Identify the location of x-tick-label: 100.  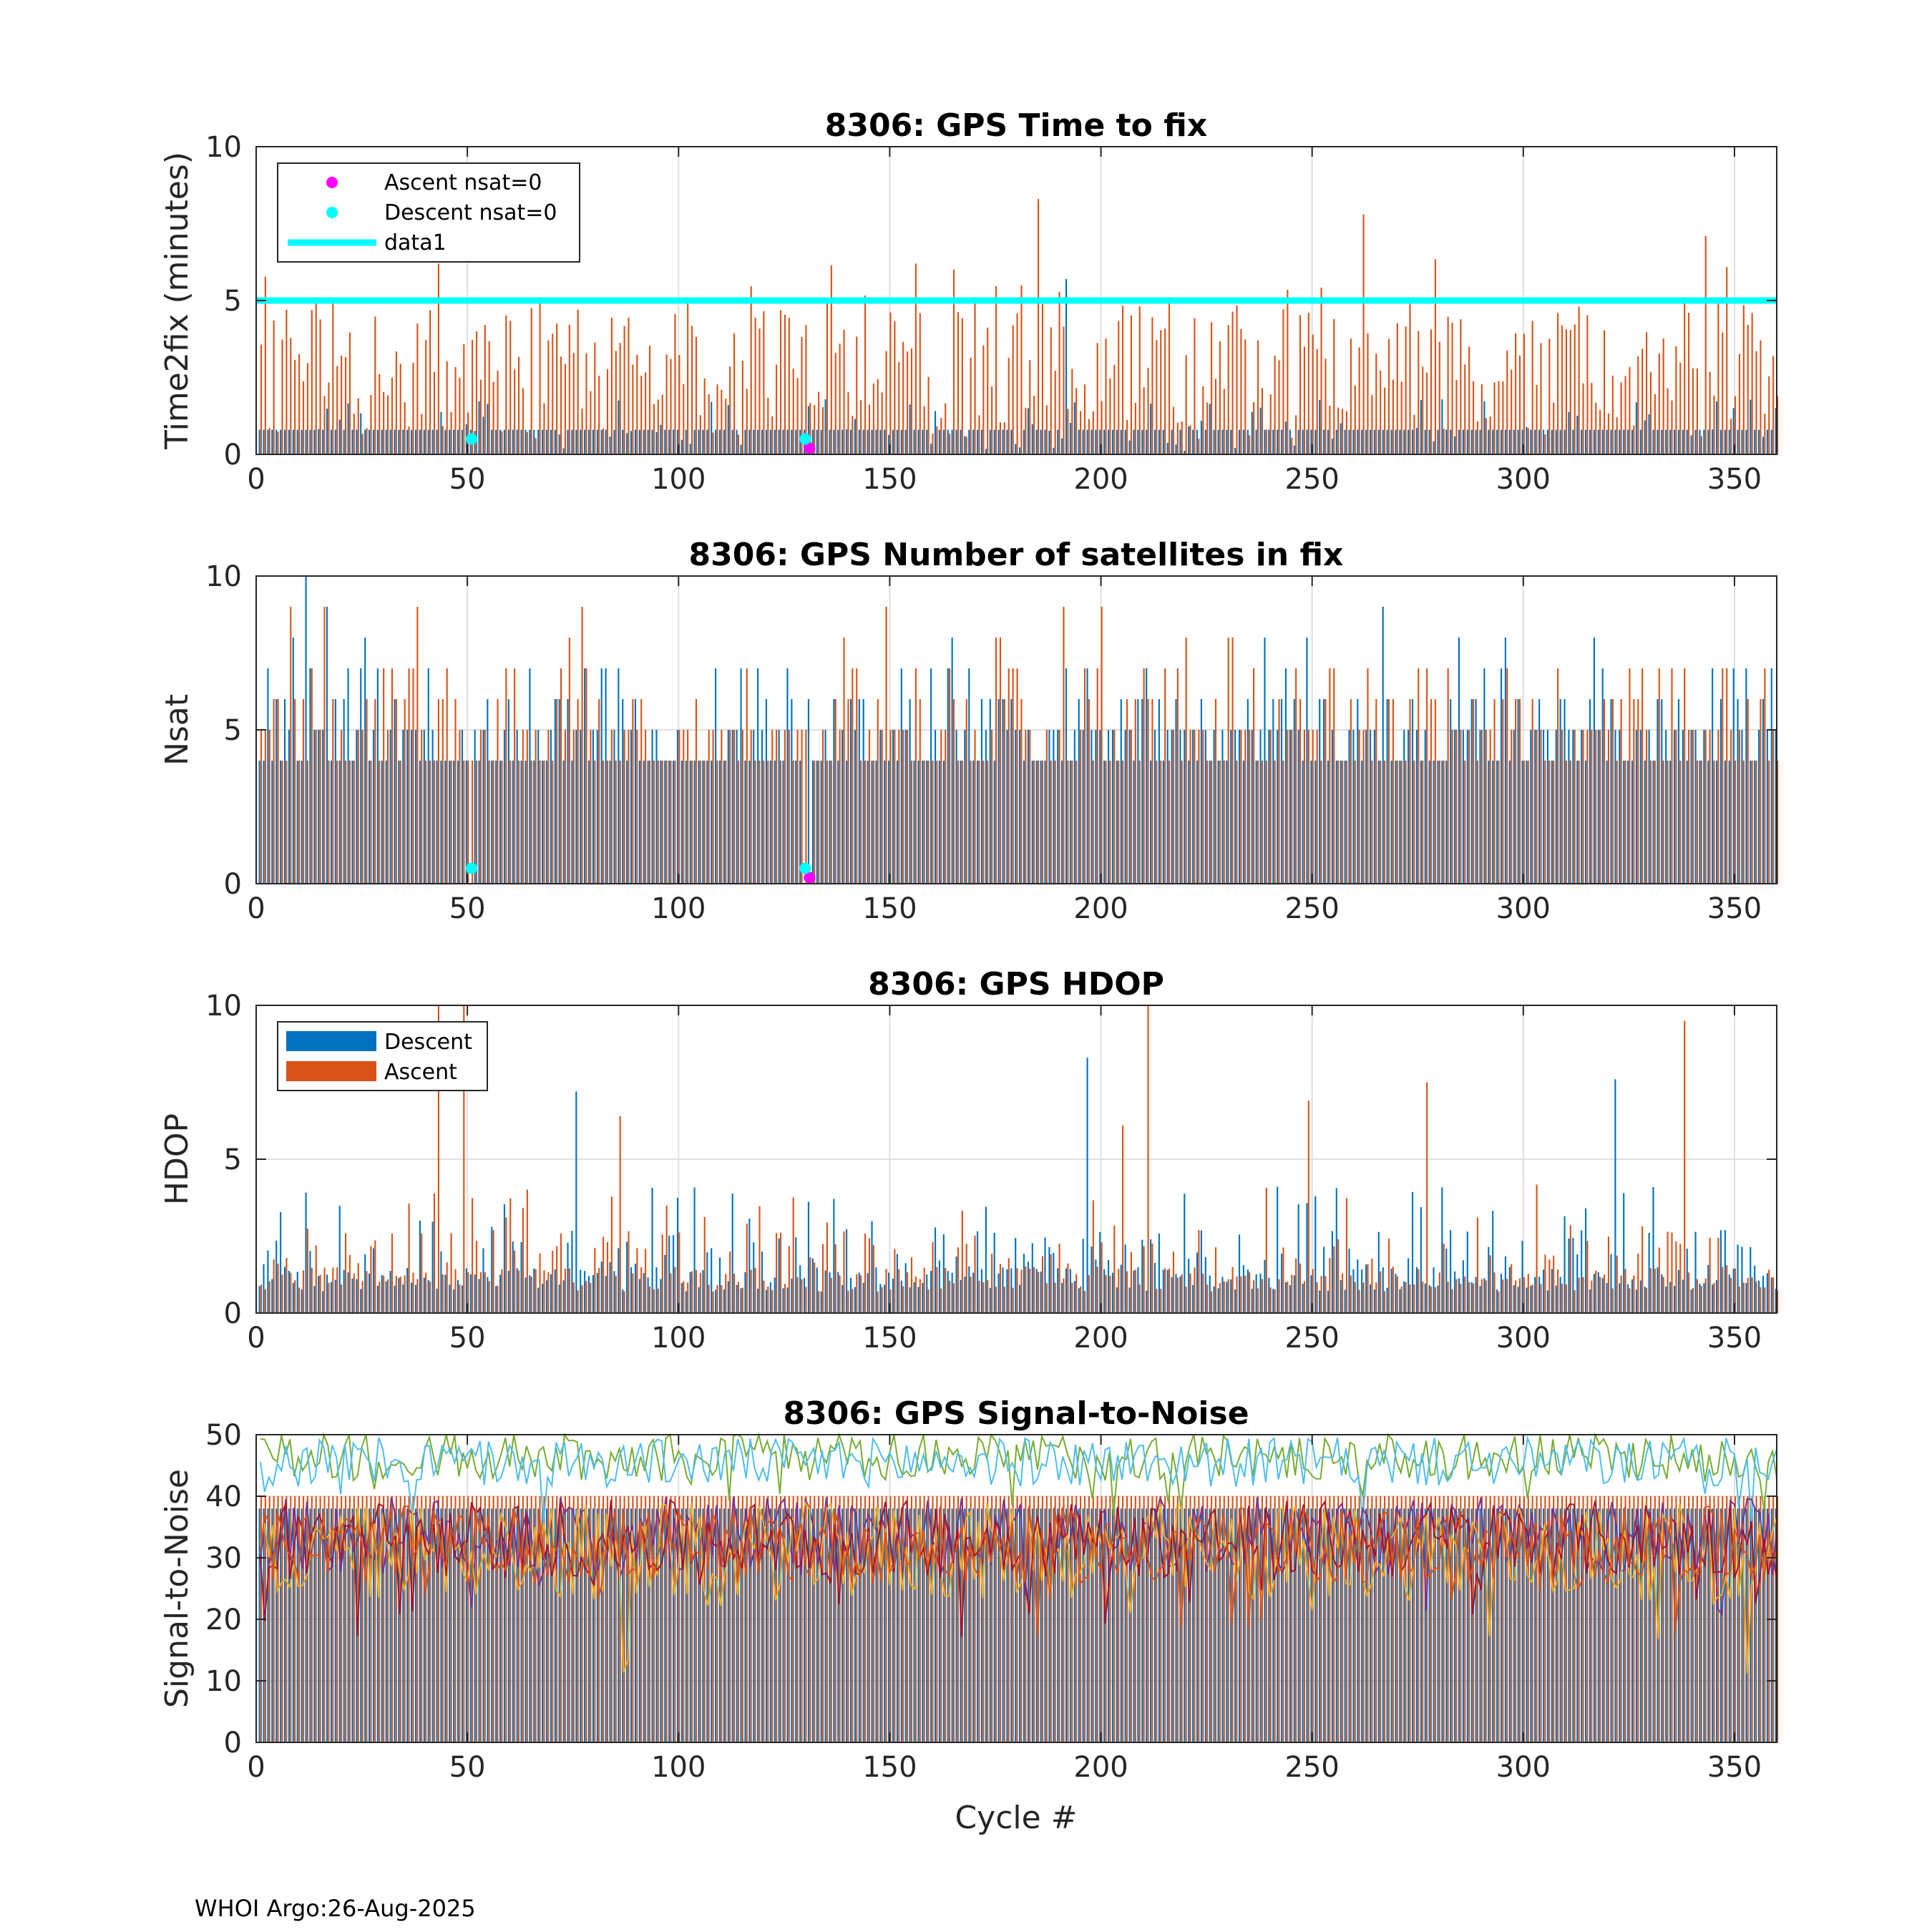
(678, 1767).